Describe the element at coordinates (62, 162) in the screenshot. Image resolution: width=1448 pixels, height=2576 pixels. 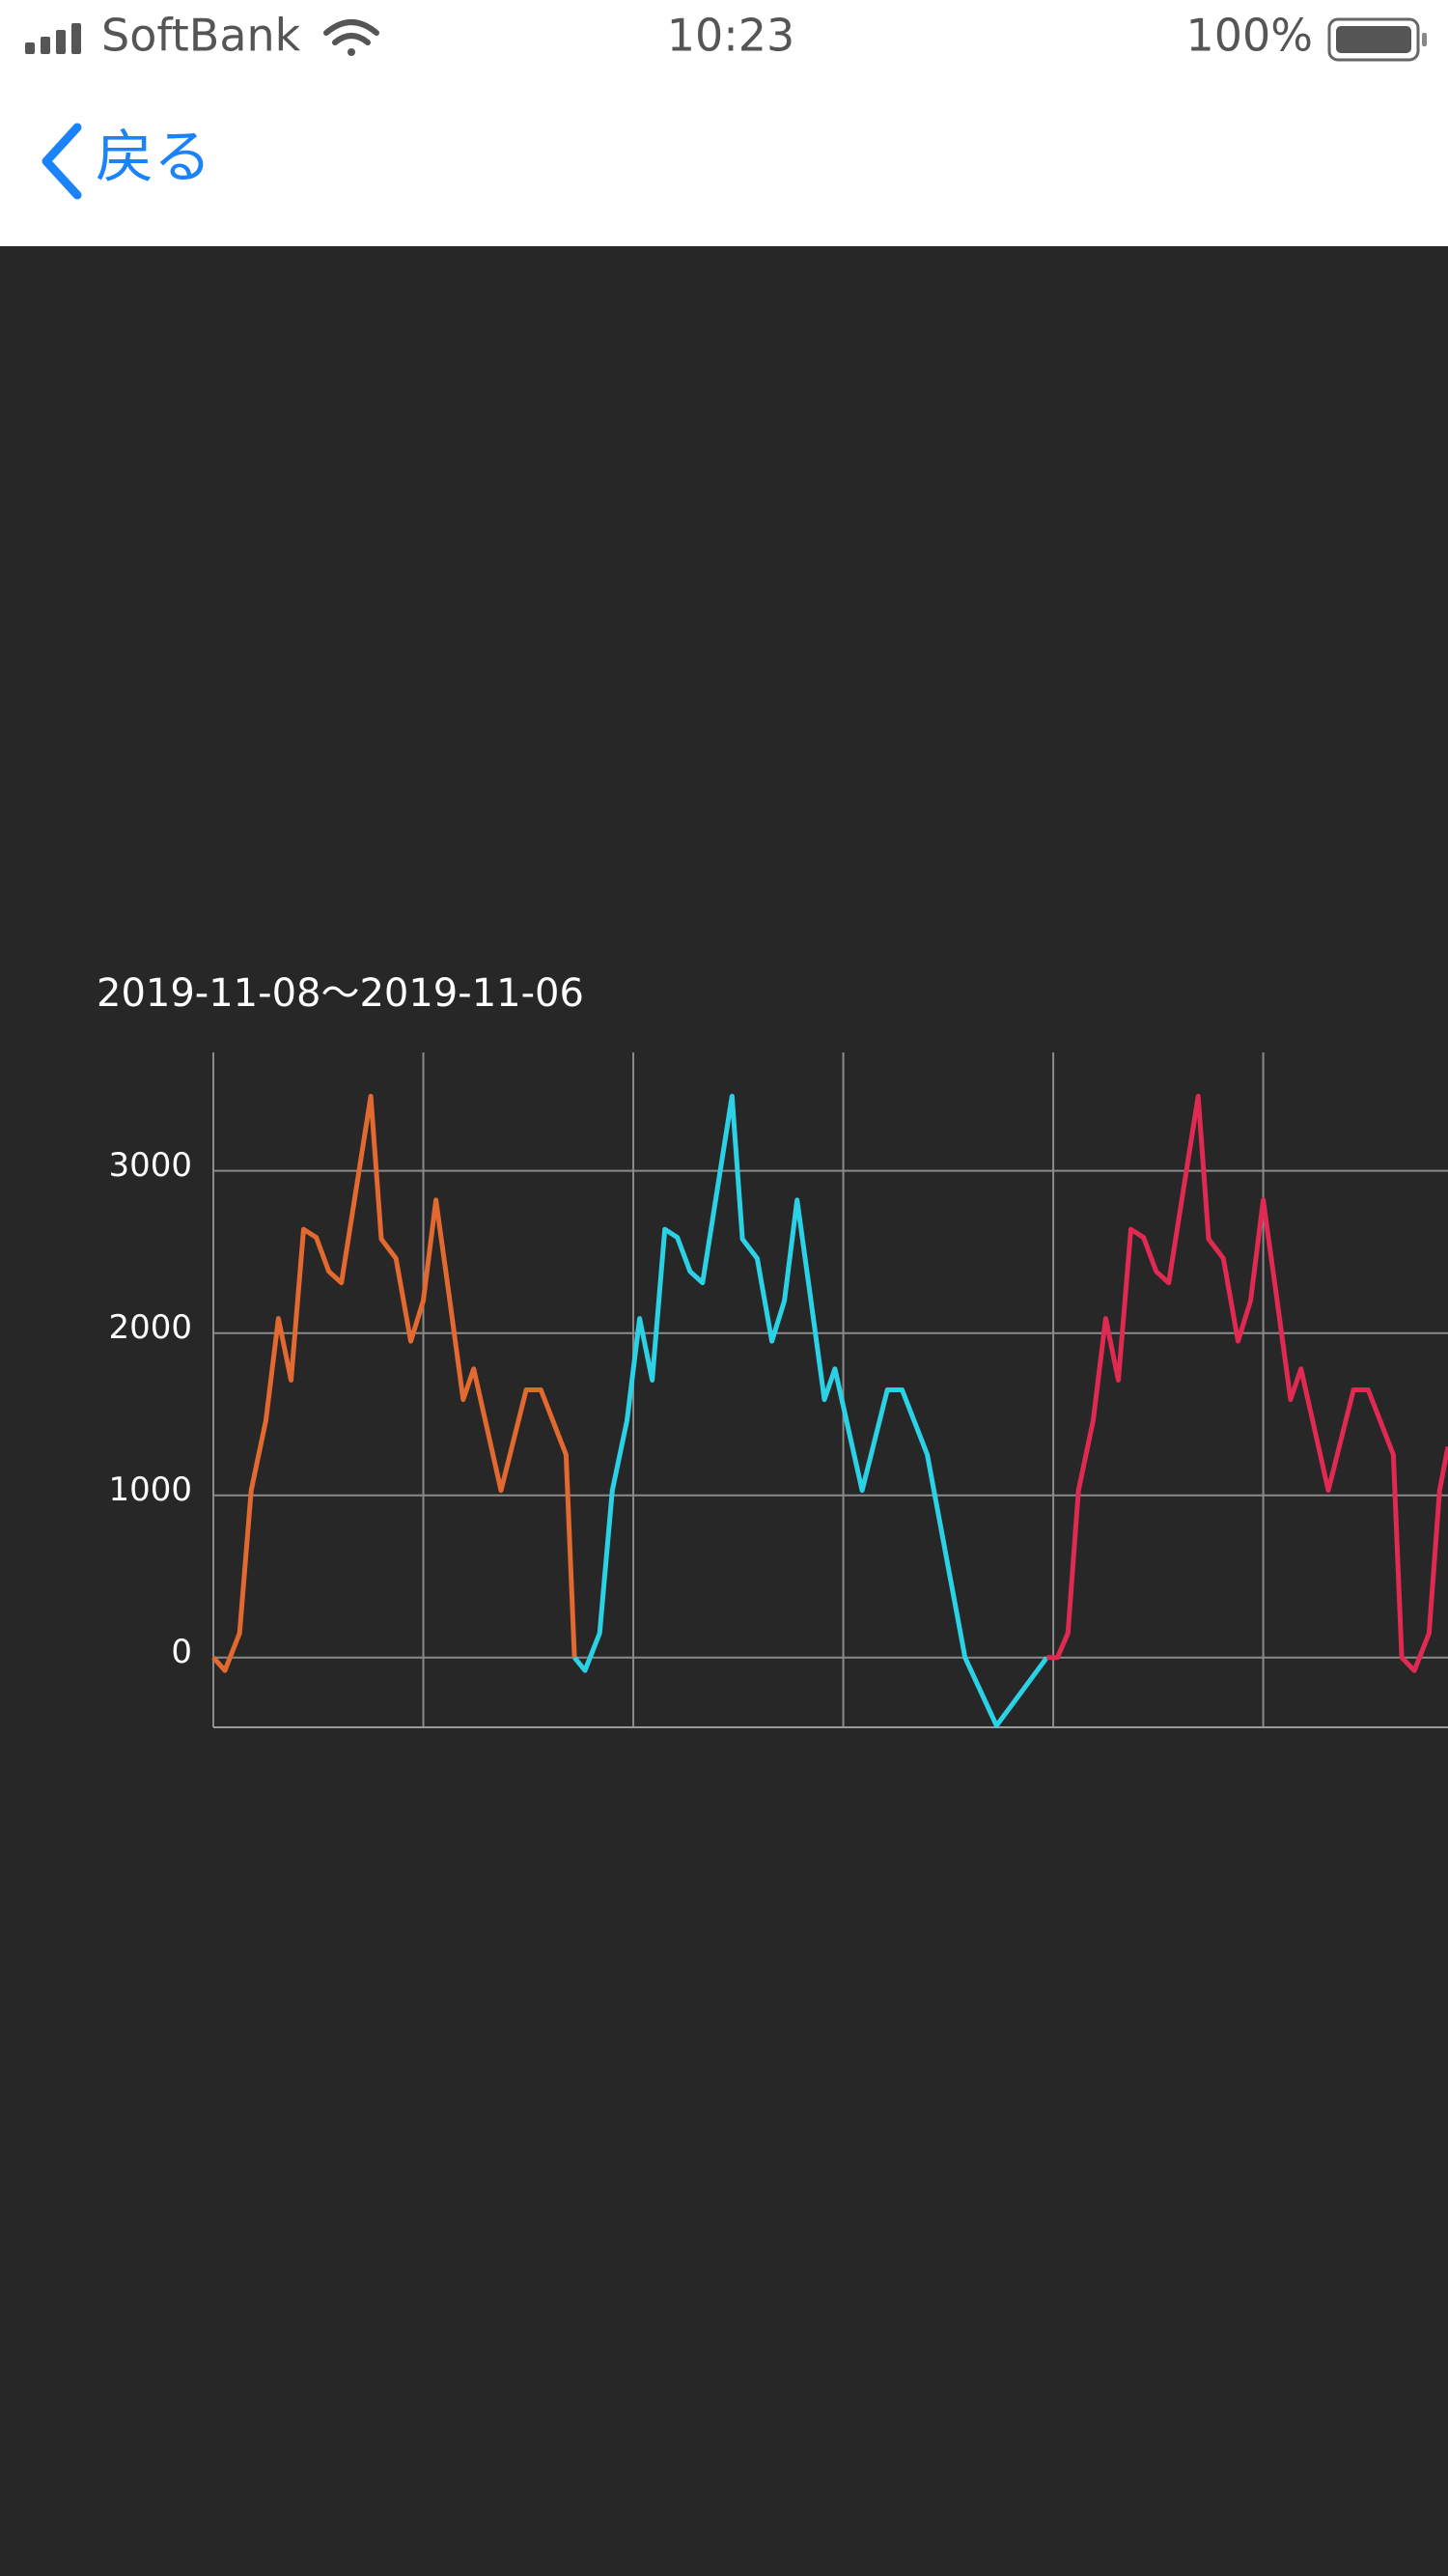
I see `back-chevron` at that location.